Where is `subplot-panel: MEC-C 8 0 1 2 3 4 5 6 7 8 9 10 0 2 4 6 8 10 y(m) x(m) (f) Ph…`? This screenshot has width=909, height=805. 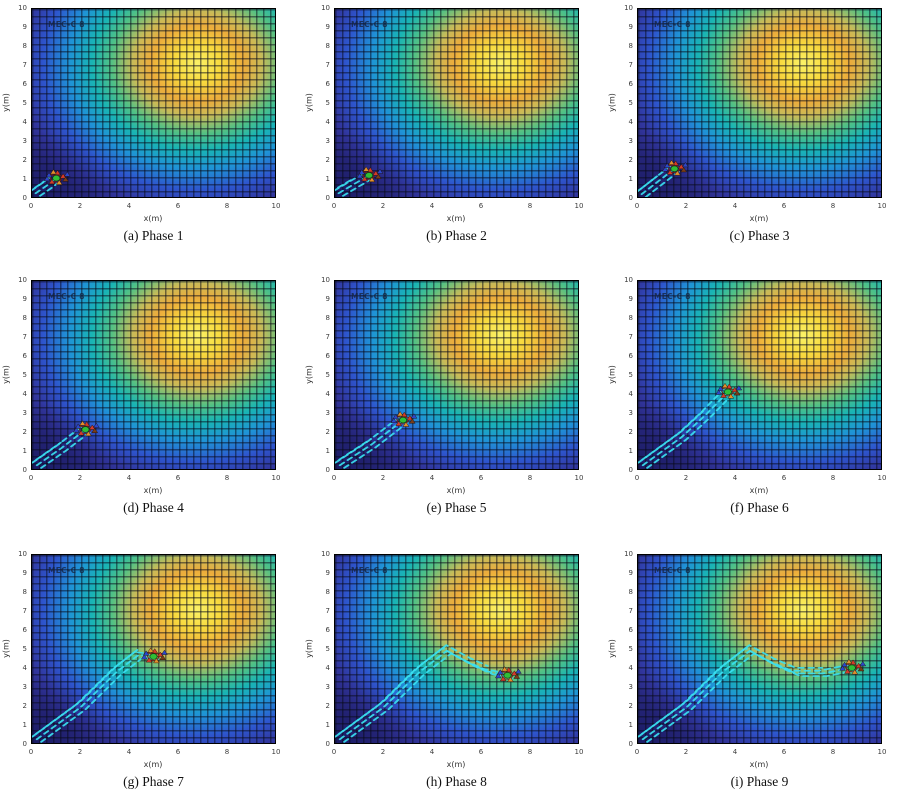 subplot-panel: MEC-C 8 0 1 2 3 4 5 6 7 8 9 10 0 2 4 6 8 10 y(m) x(m) (f) Ph… is located at coordinates (757, 403).